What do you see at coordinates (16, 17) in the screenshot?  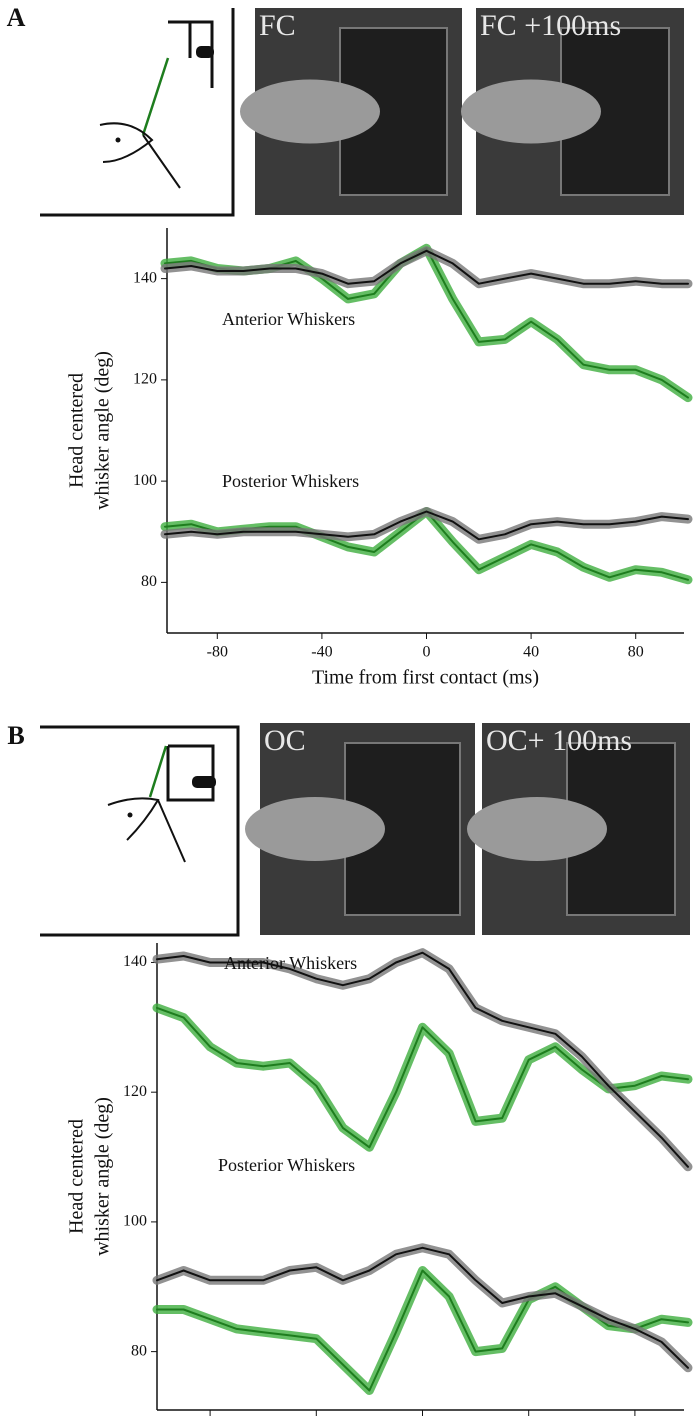 I see `panel-label: A` at bounding box center [16, 17].